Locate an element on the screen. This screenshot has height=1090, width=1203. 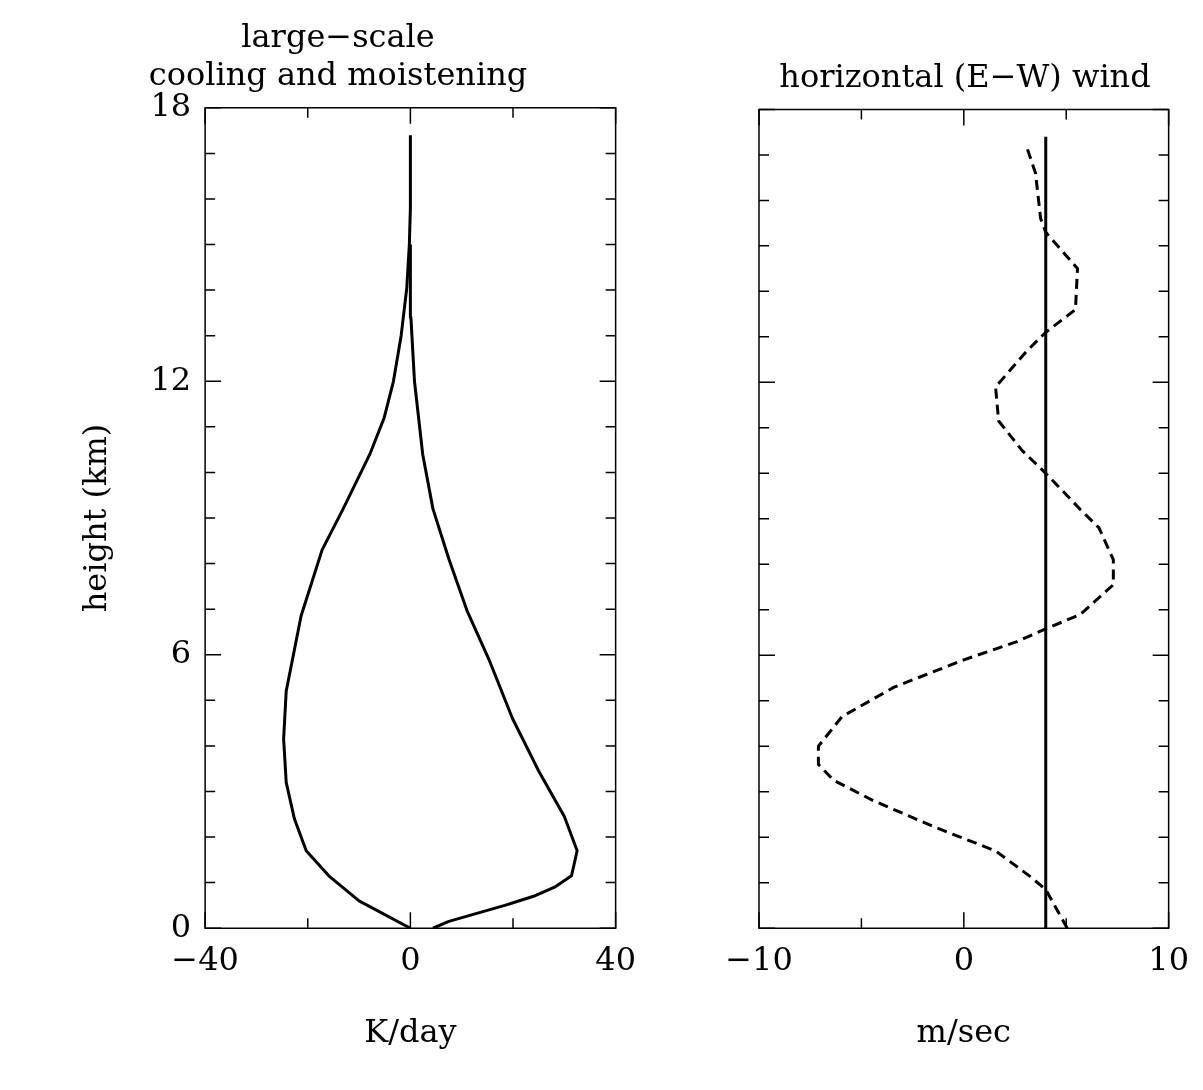
x-axis-title: m/sec is located at coordinates (964, 1031).